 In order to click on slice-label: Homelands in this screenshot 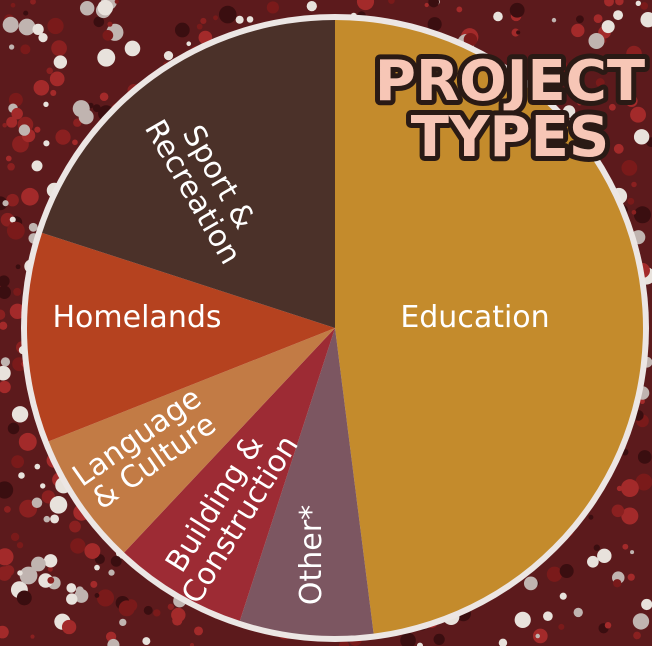, I will do `click(137, 317)`.